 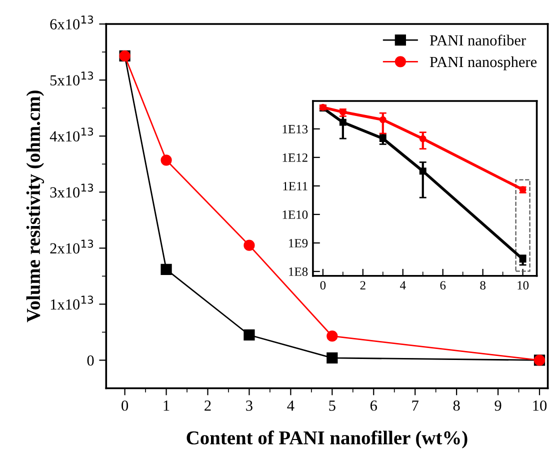 What do you see at coordinates (249, 405) in the screenshot?
I see `x-tick-label: 3` at bounding box center [249, 405].